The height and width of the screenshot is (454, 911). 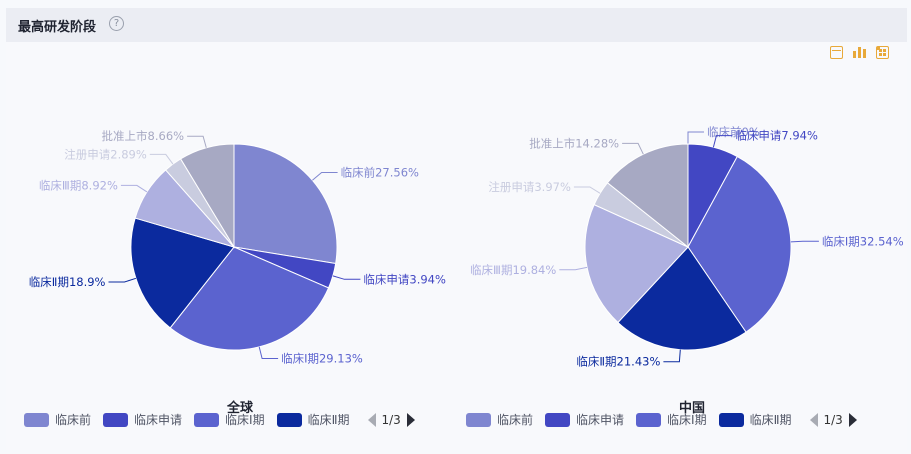 I want to click on panel-header: 最高研发阶段 ?, so click(x=456, y=25).